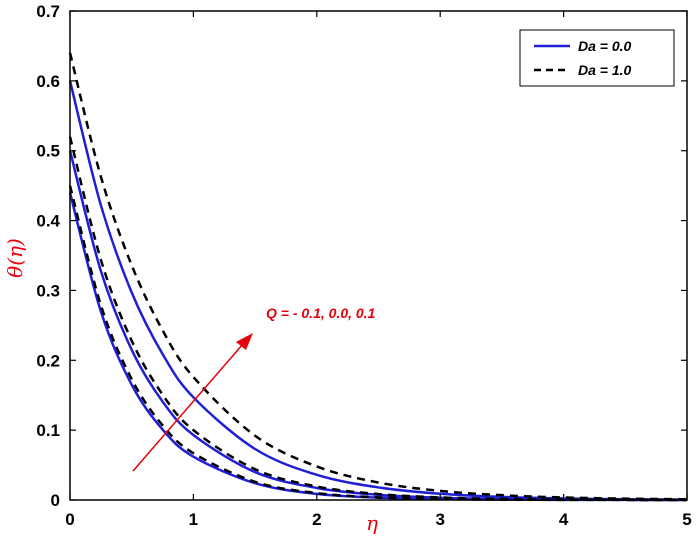 Image resolution: width=700 pixels, height=546 pixels. What do you see at coordinates (605, 70) in the screenshot?
I see `legend-label-da1: Da = 1.0` at bounding box center [605, 70].